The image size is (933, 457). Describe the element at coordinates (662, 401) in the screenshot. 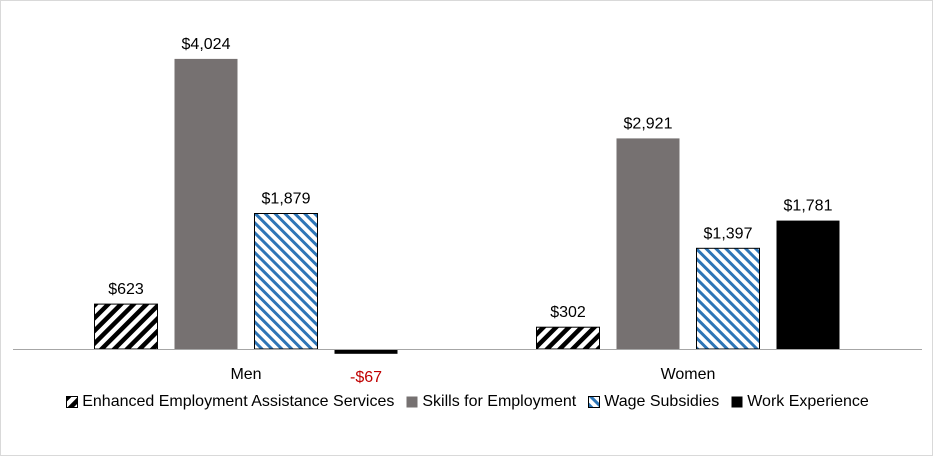

I see `legend-label: Wage Subsidies` at that location.